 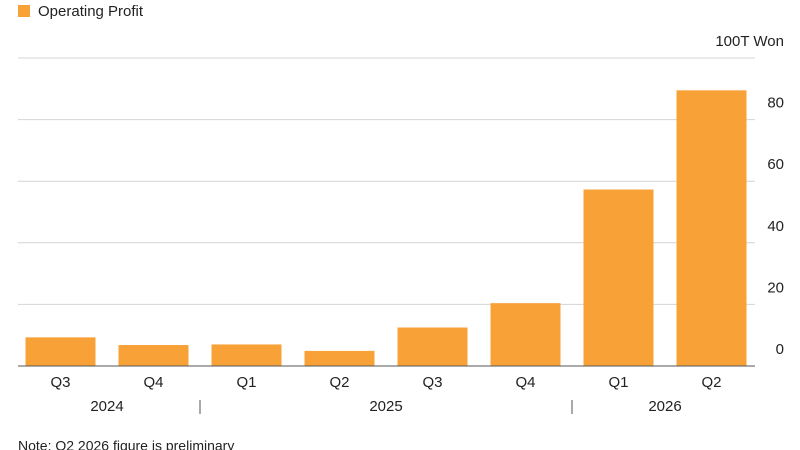 I want to click on note: Note: Q2 2026 figure is preliminary, so click(x=126, y=444).